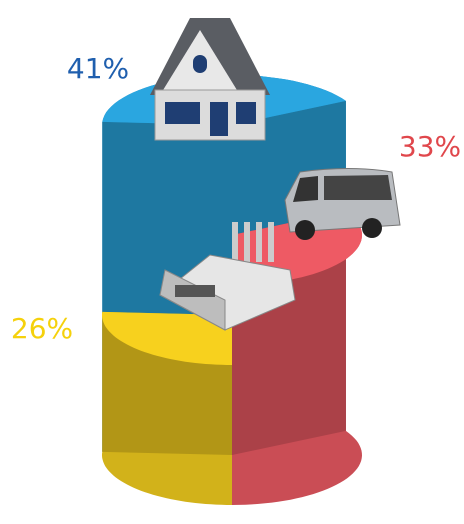 The height and width of the screenshot is (524, 464). What do you see at coordinates (430, 146) in the screenshot?
I see `value-label: 33%` at bounding box center [430, 146].